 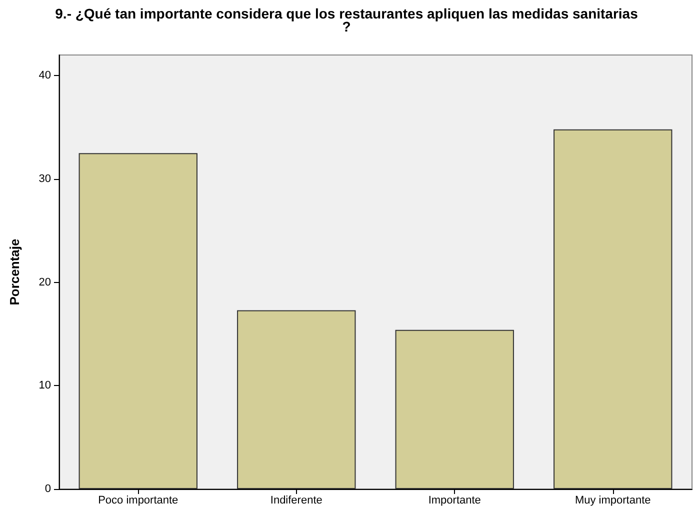 I want to click on x-tick-label: Poco importante, so click(x=138, y=500).